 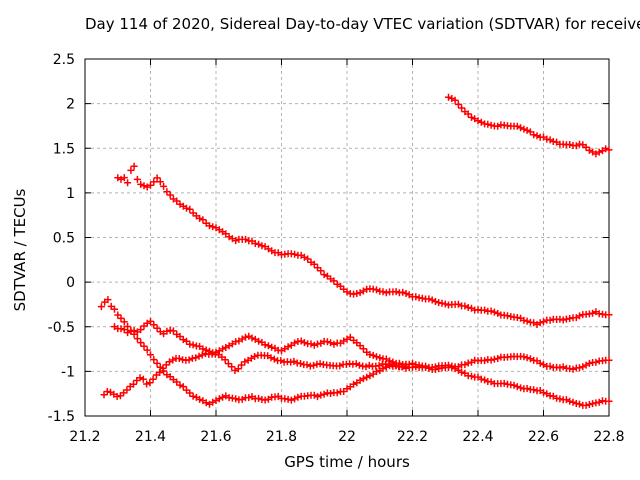 I want to click on y-tick-label: 0, so click(x=70, y=283).